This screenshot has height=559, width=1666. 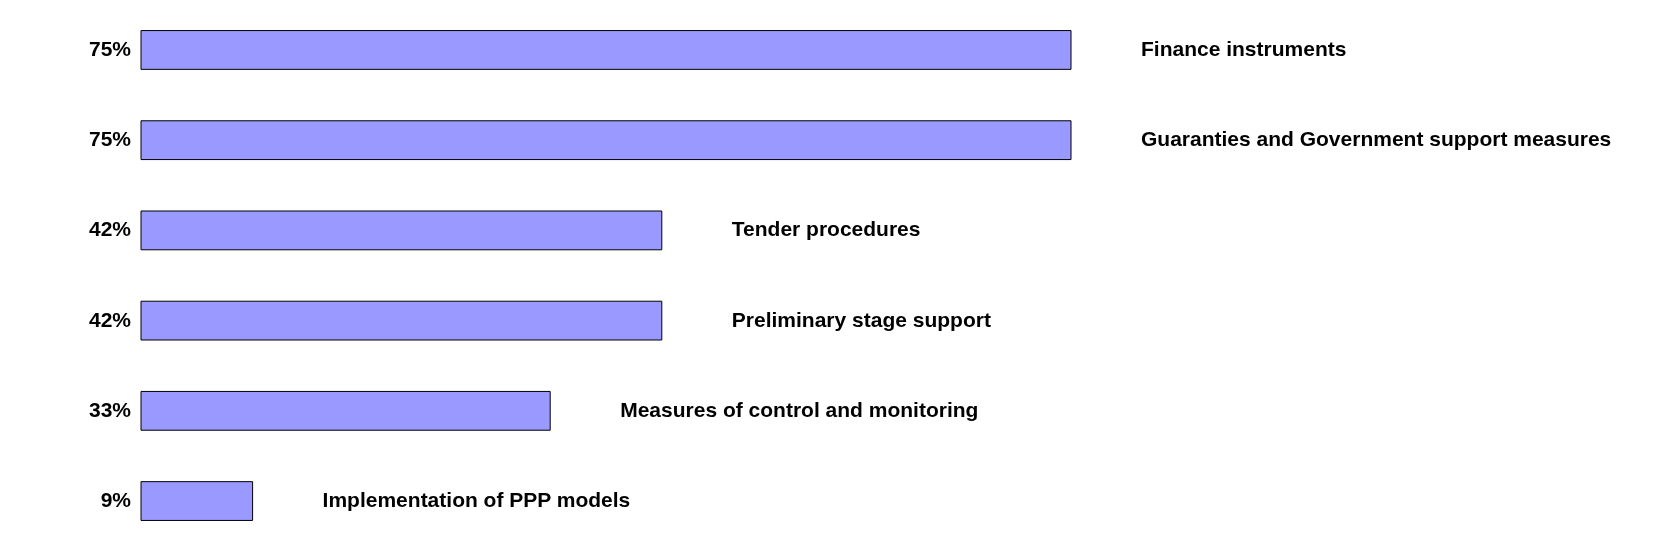 I want to click on y-tick-label: Guaranties and Government support measures, so click(x=1376, y=139).